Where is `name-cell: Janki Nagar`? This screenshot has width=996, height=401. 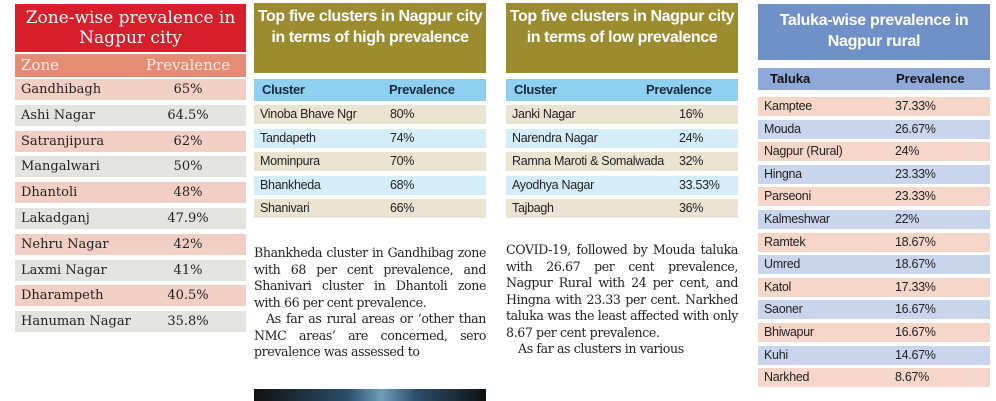
name-cell: Janki Nagar is located at coordinates (544, 114).